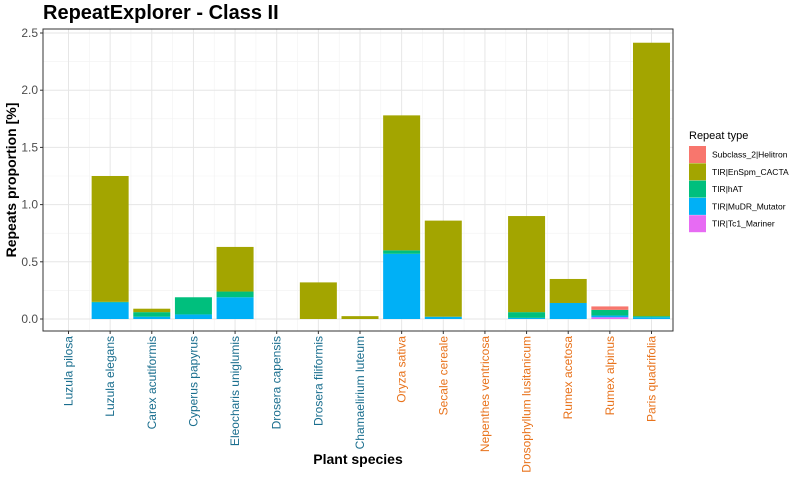 This screenshot has width=800, height=500. Describe the element at coordinates (193, 381) in the screenshot. I see `x-tick-label: Cyperus papyrus` at that location.